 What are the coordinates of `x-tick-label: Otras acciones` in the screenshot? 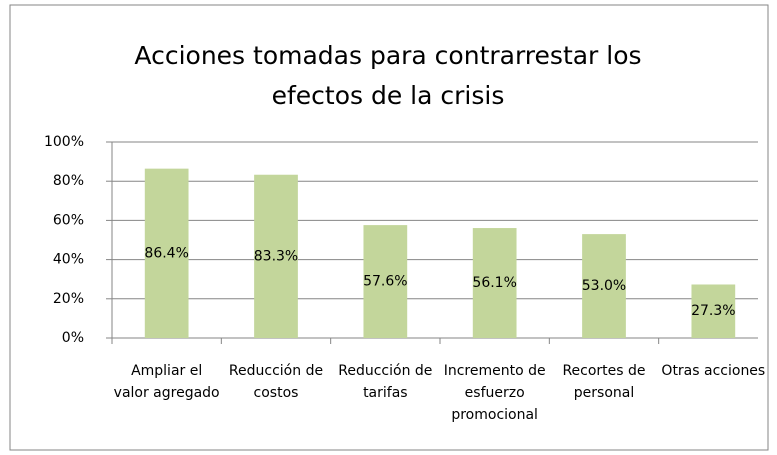 It's located at (713, 371).